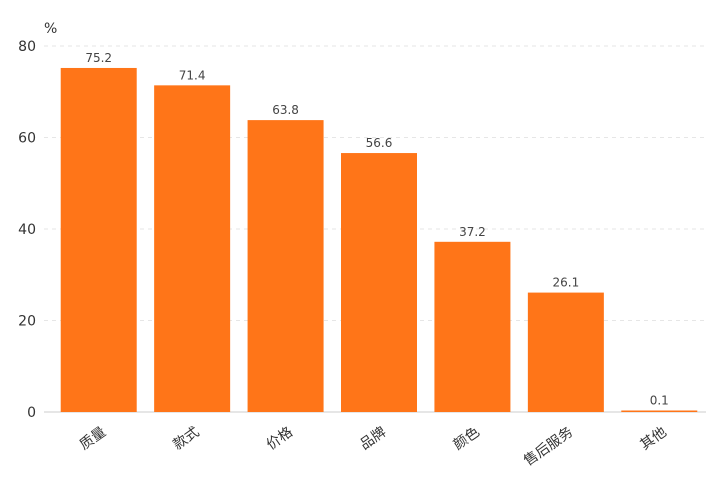 The height and width of the screenshot is (480, 720). I want to click on y-tick-label: 60, so click(27, 139).